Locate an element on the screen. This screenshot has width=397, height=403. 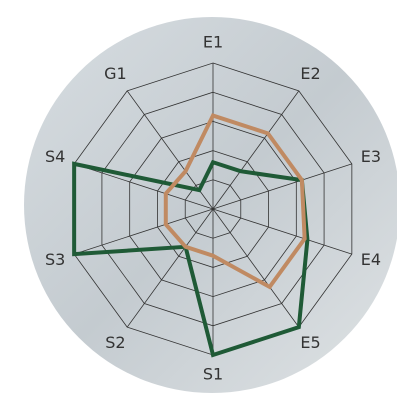
axis-label: S2 is located at coordinates (115, 342).